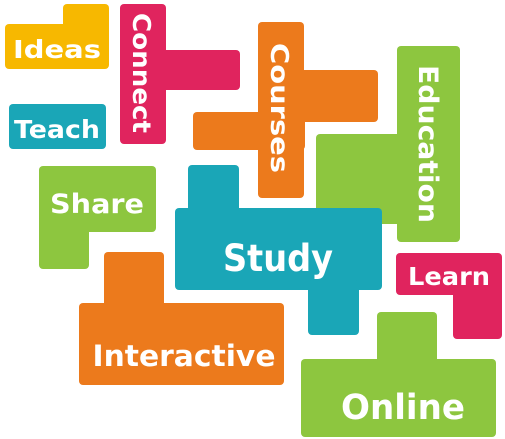 This screenshot has height=439, width=505. I want to click on courses-label: Courses, so click(279, 108).